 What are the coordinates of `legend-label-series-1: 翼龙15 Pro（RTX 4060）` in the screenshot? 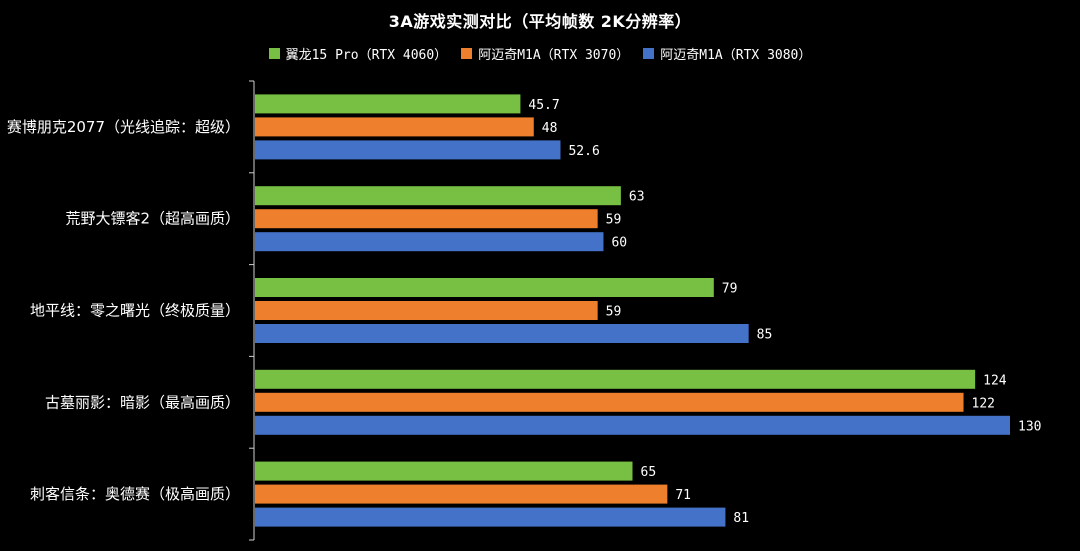 It's located at (366, 55).